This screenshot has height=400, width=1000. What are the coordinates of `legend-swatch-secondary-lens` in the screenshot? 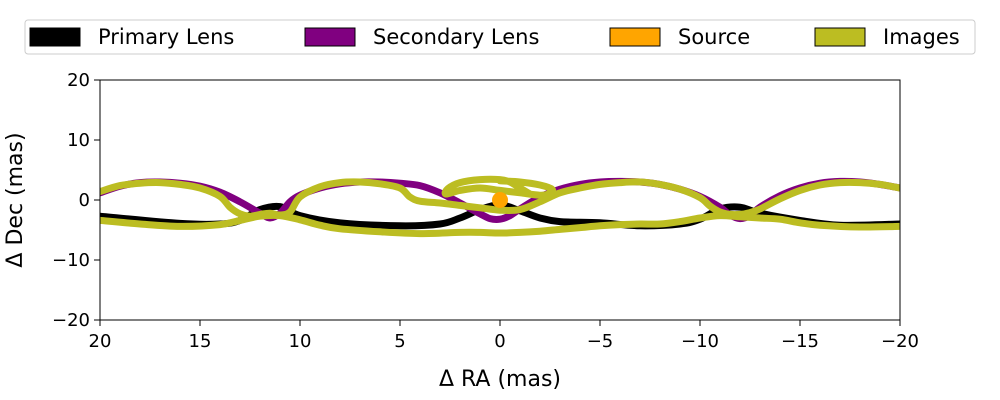 It's located at (330, 37).